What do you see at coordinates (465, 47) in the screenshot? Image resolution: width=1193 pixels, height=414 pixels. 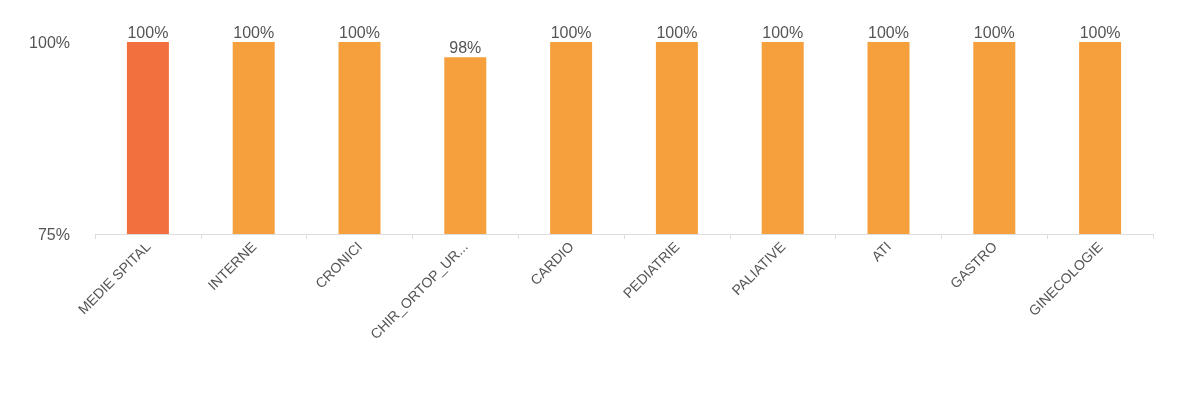 I see `data-label: 98%` at bounding box center [465, 47].